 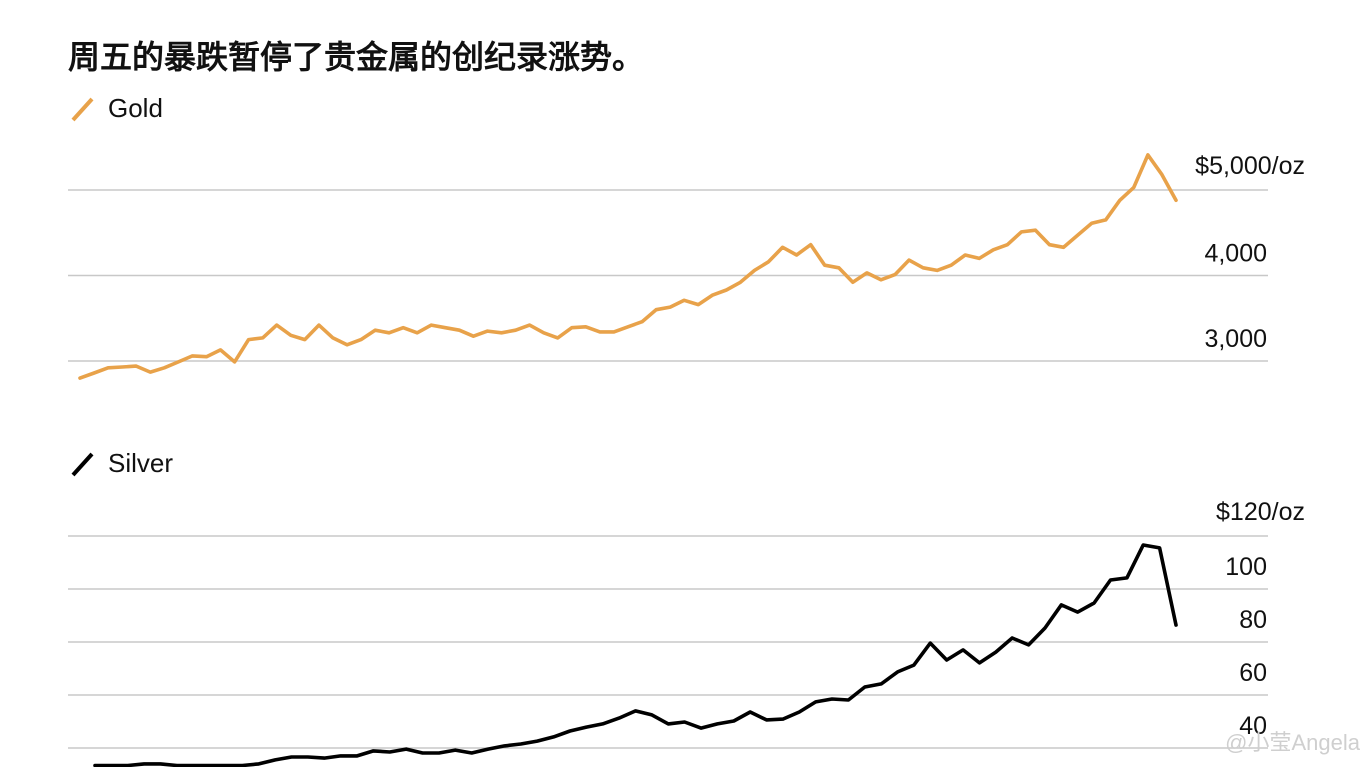 I want to click on chart-title: 周五的暴跌暂停了贵金属的创纪录涨势。, so click(x=356, y=57).